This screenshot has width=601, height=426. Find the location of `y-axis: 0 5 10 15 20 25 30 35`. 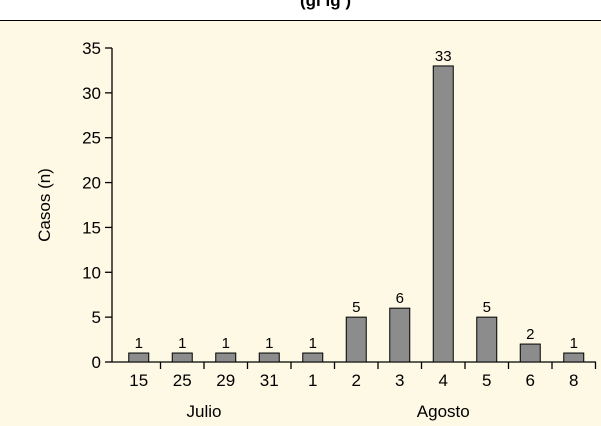

y-axis: 0 5 10 15 20 25 30 35 is located at coordinates (97, 205).